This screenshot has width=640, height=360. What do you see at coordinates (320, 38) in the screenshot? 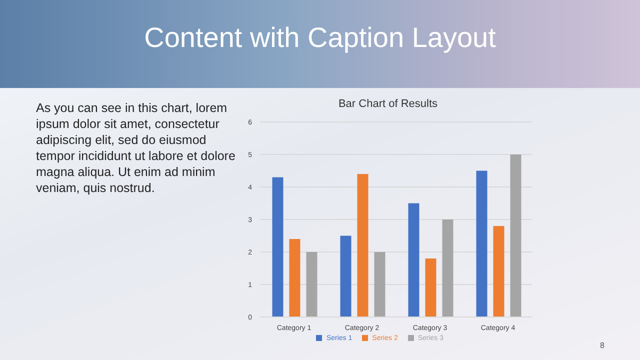
I see `text: Content with Caption Layout` at bounding box center [320, 38].